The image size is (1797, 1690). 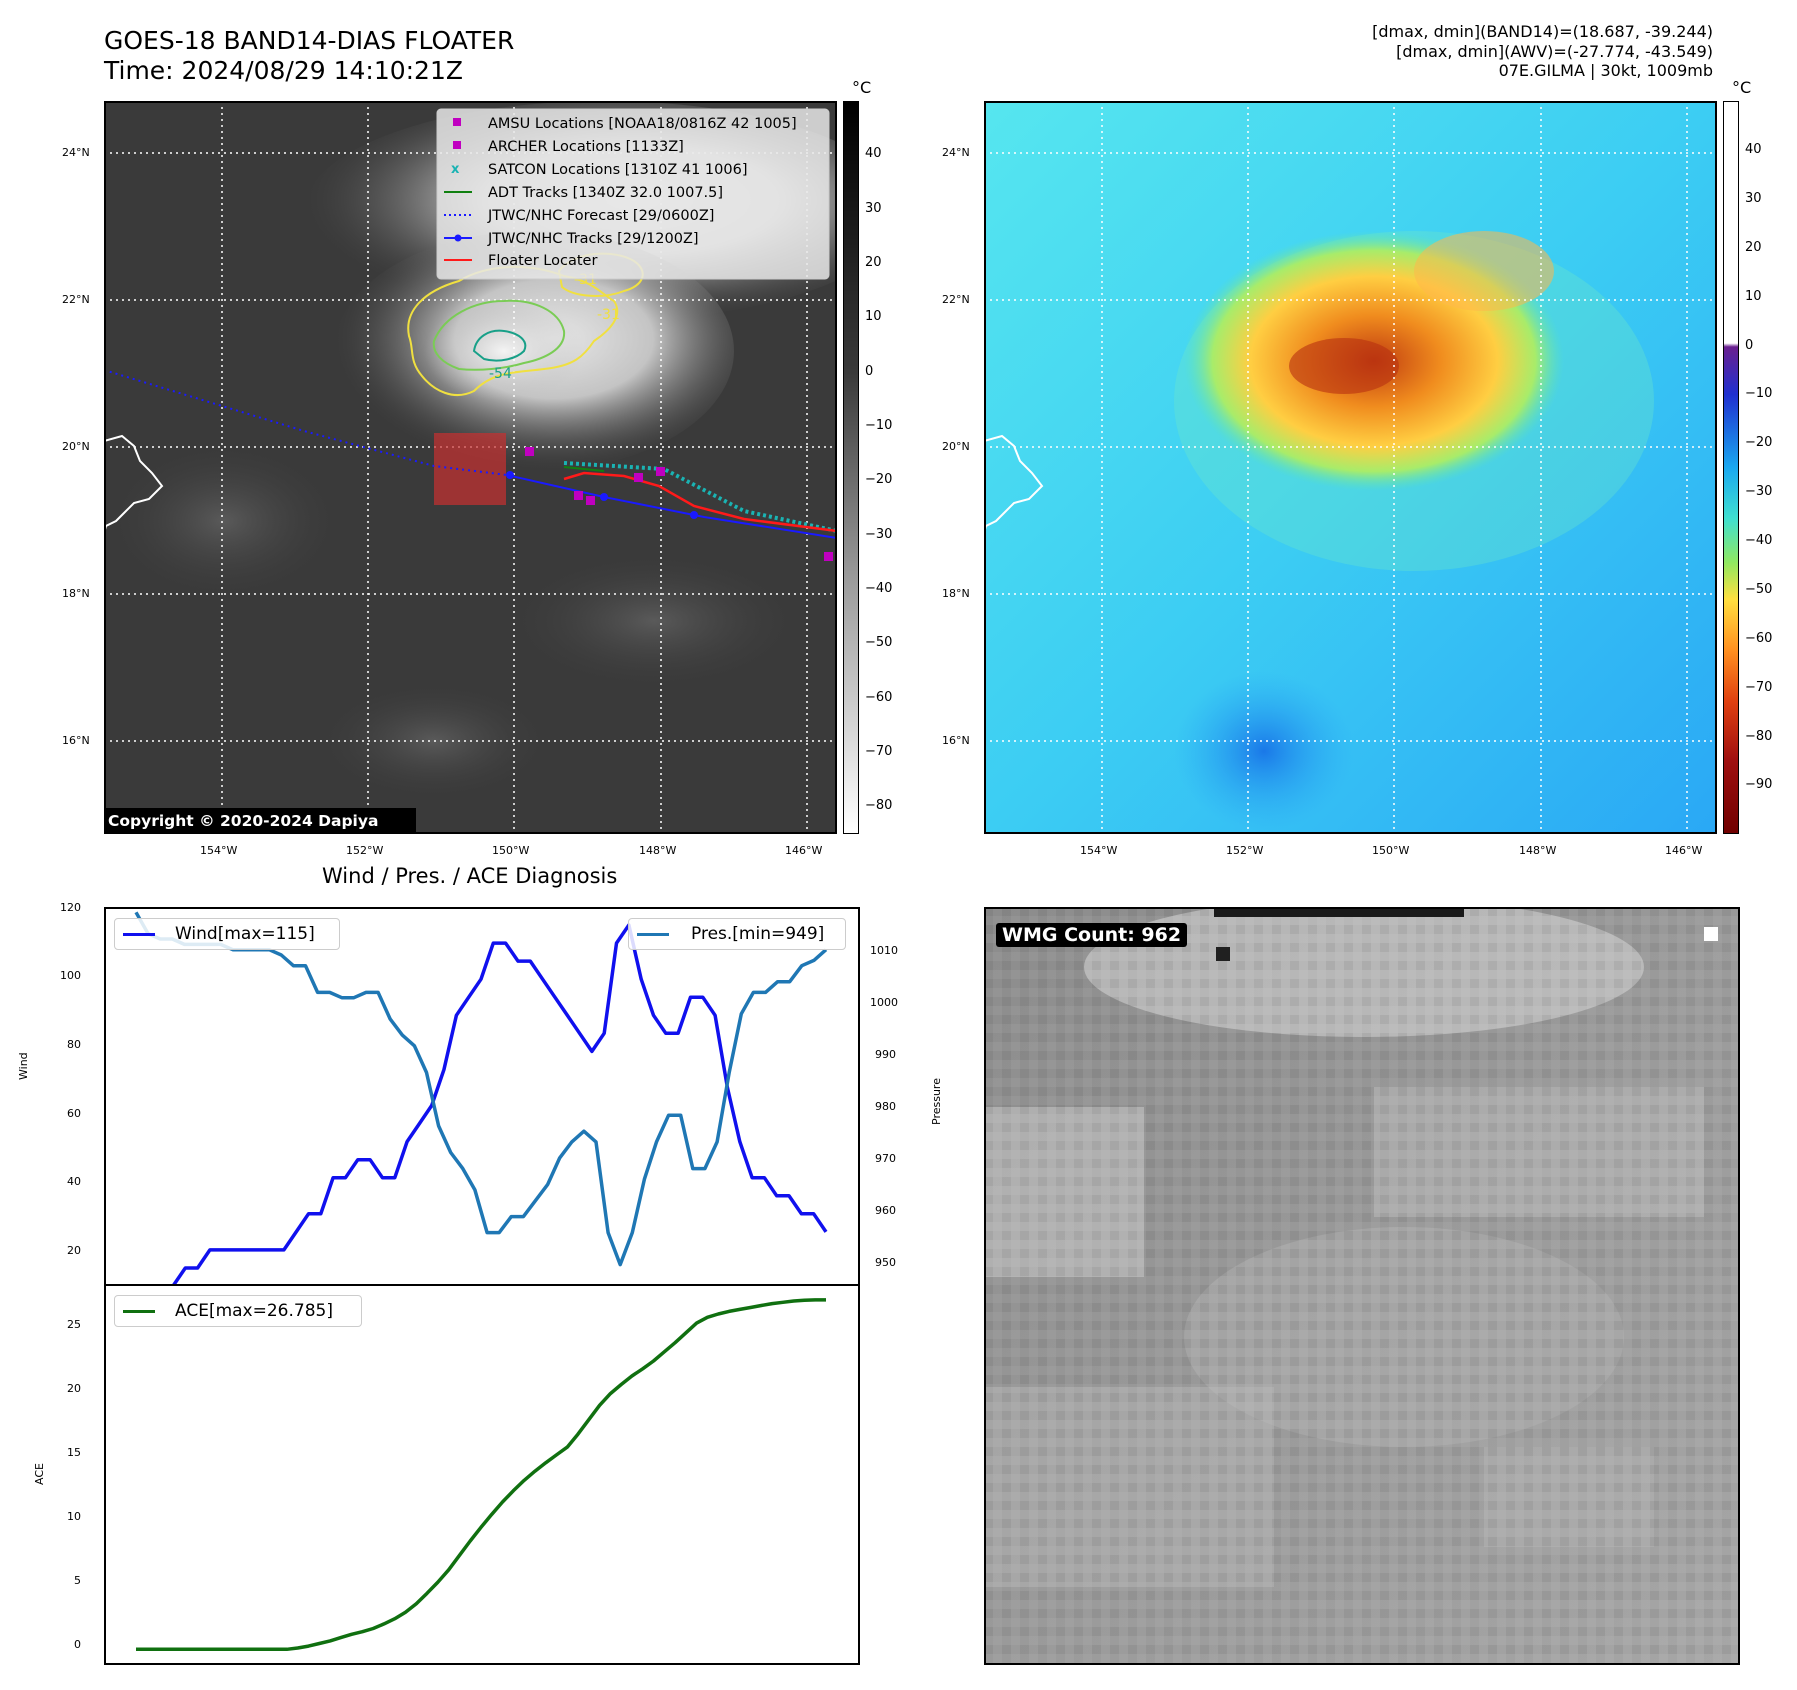 What do you see at coordinates (76, 152) in the screenshot?
I see `ir-lat-label: 24°N` at bounding box center [76, 152].